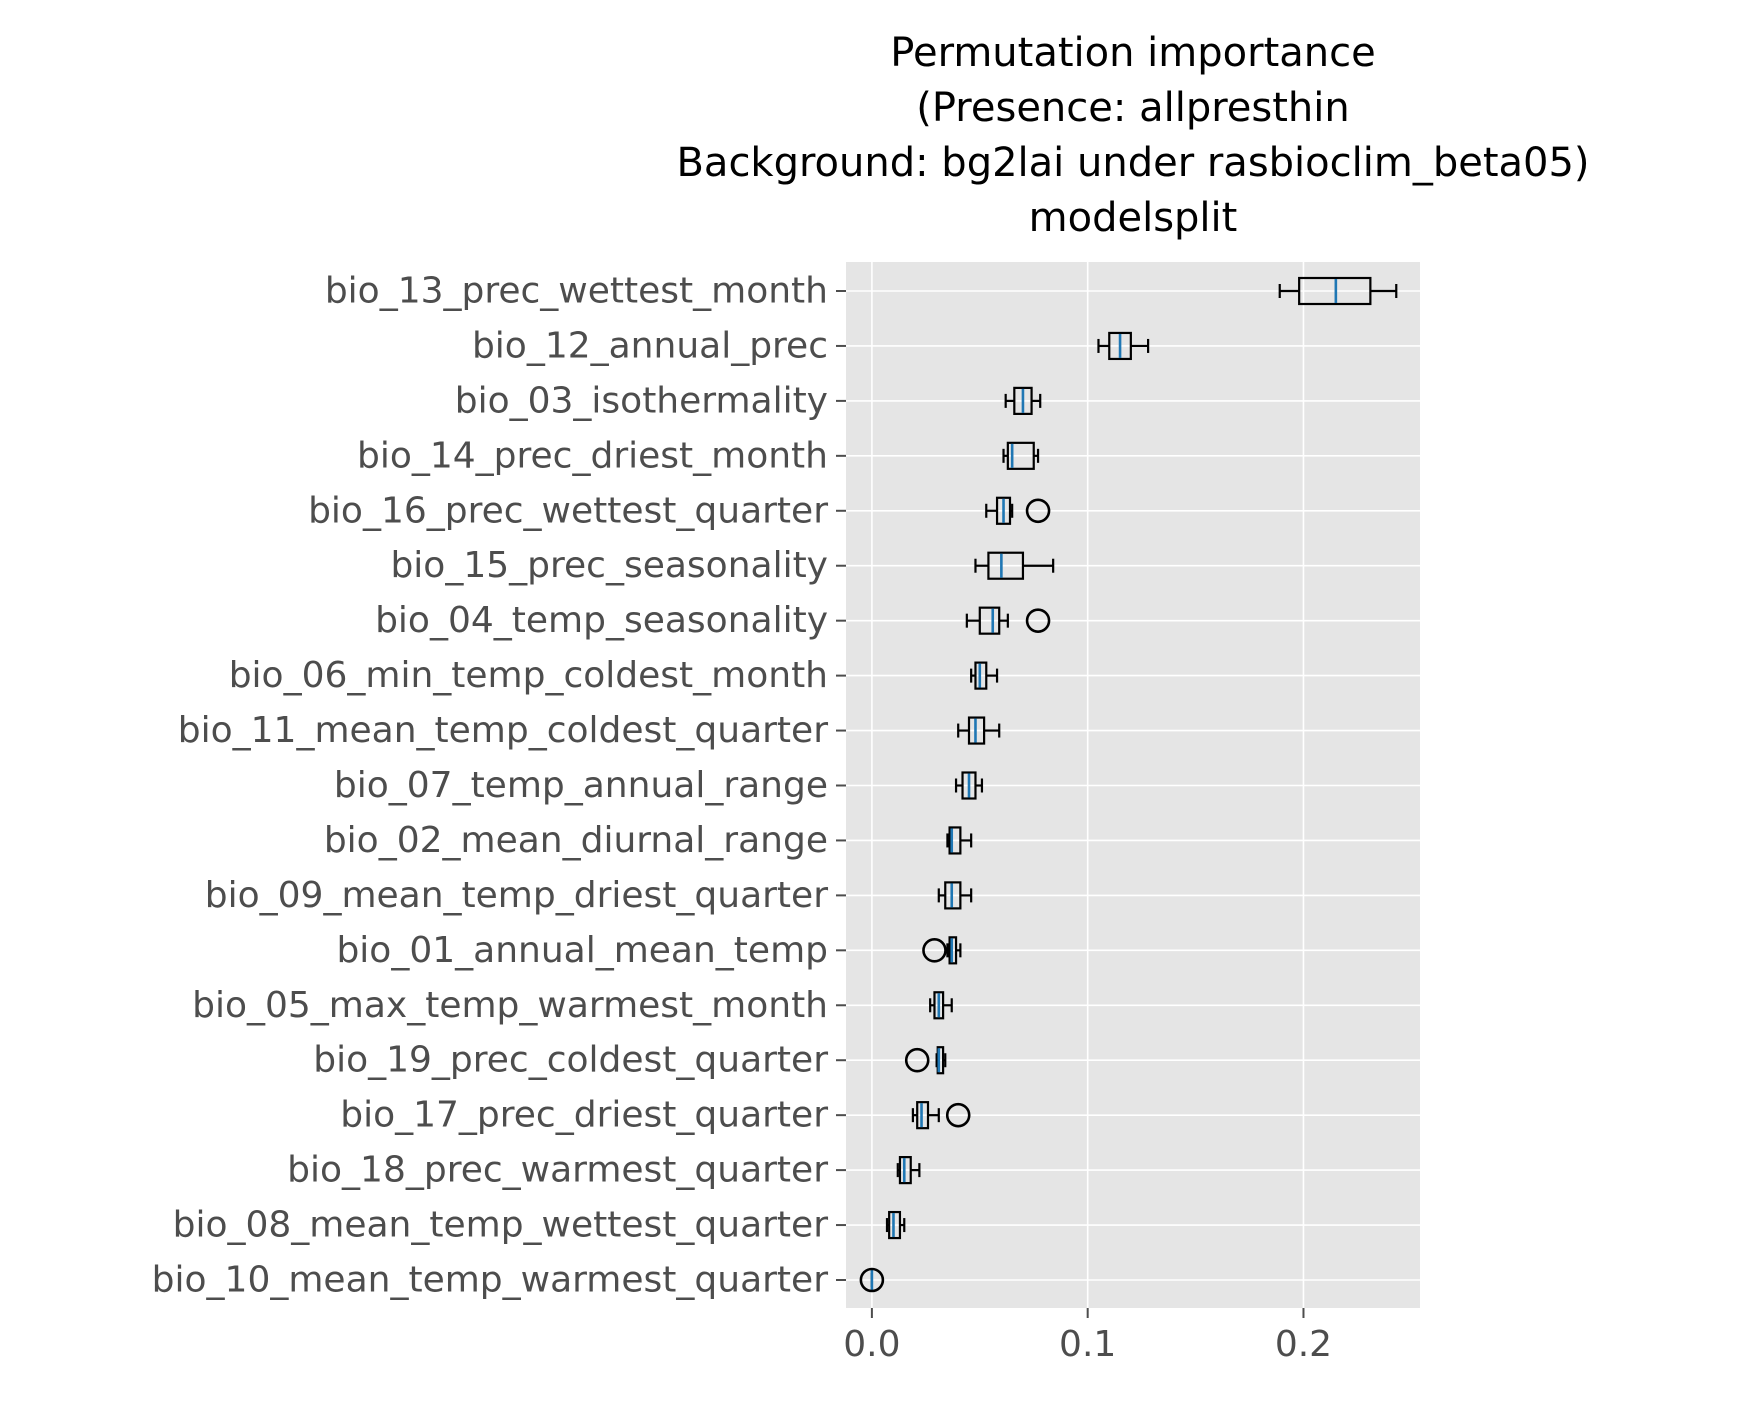 The width and height of the screenshot is (1737, 1403). What do you see at coordinates (510, 1005) in the screenshot?
I see `y-tick-label: bio_05_max_temp_warmest_month` at bounding box center [510, 1005].